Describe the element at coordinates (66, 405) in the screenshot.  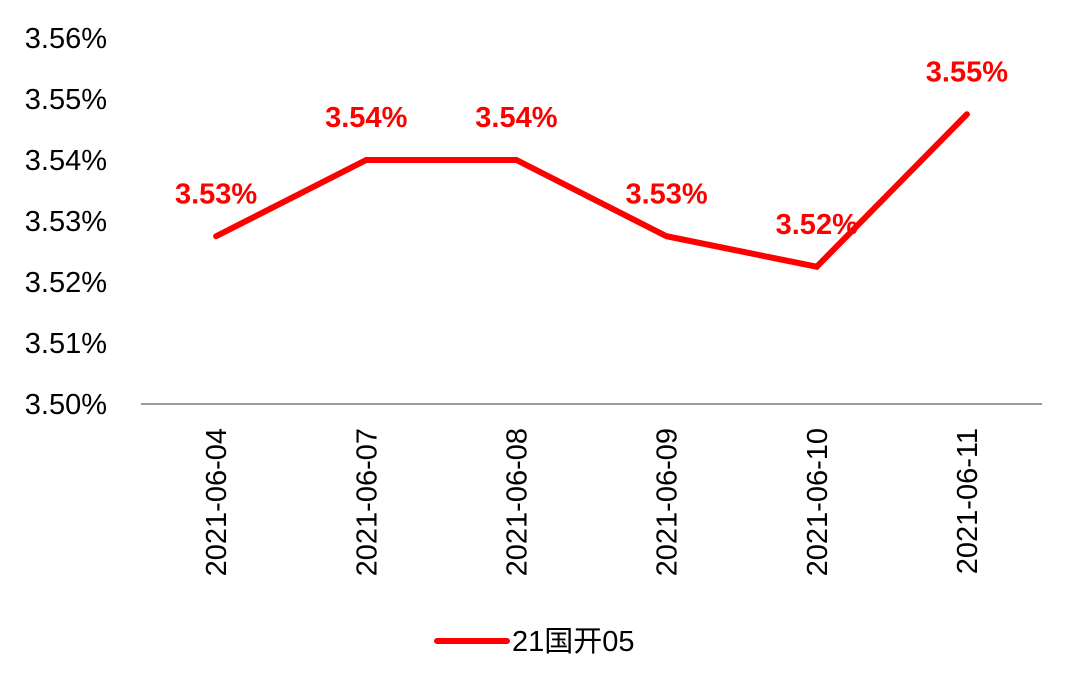
I see `y-tick-label: 3.50%` at that location.